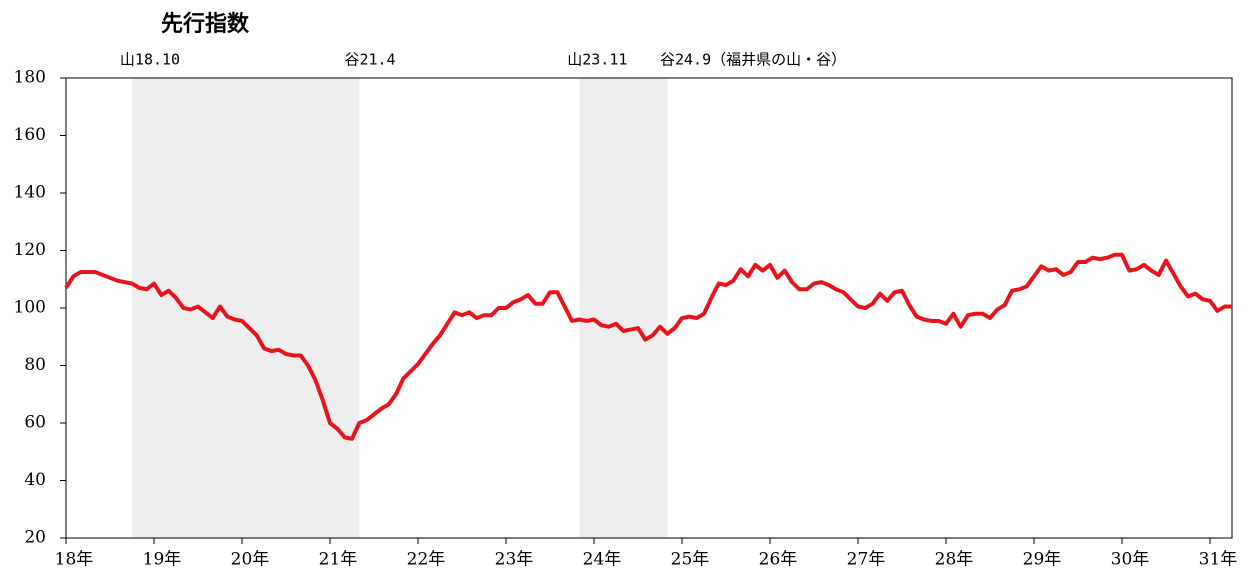 The height and width of the screenshot is (581, 1248). Describe the element at coordinates (597, 60) in the screenshot. I see `annotation: 山23.11` at that location.